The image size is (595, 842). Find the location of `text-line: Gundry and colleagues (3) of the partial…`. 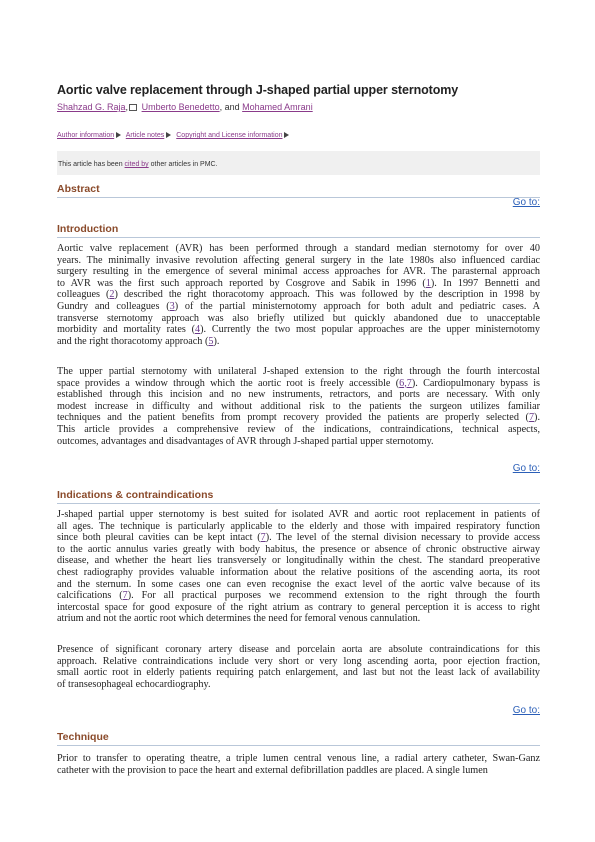

text-line: Gundry and colleagues (3) of the partial… is located at coordinates (298, 307).